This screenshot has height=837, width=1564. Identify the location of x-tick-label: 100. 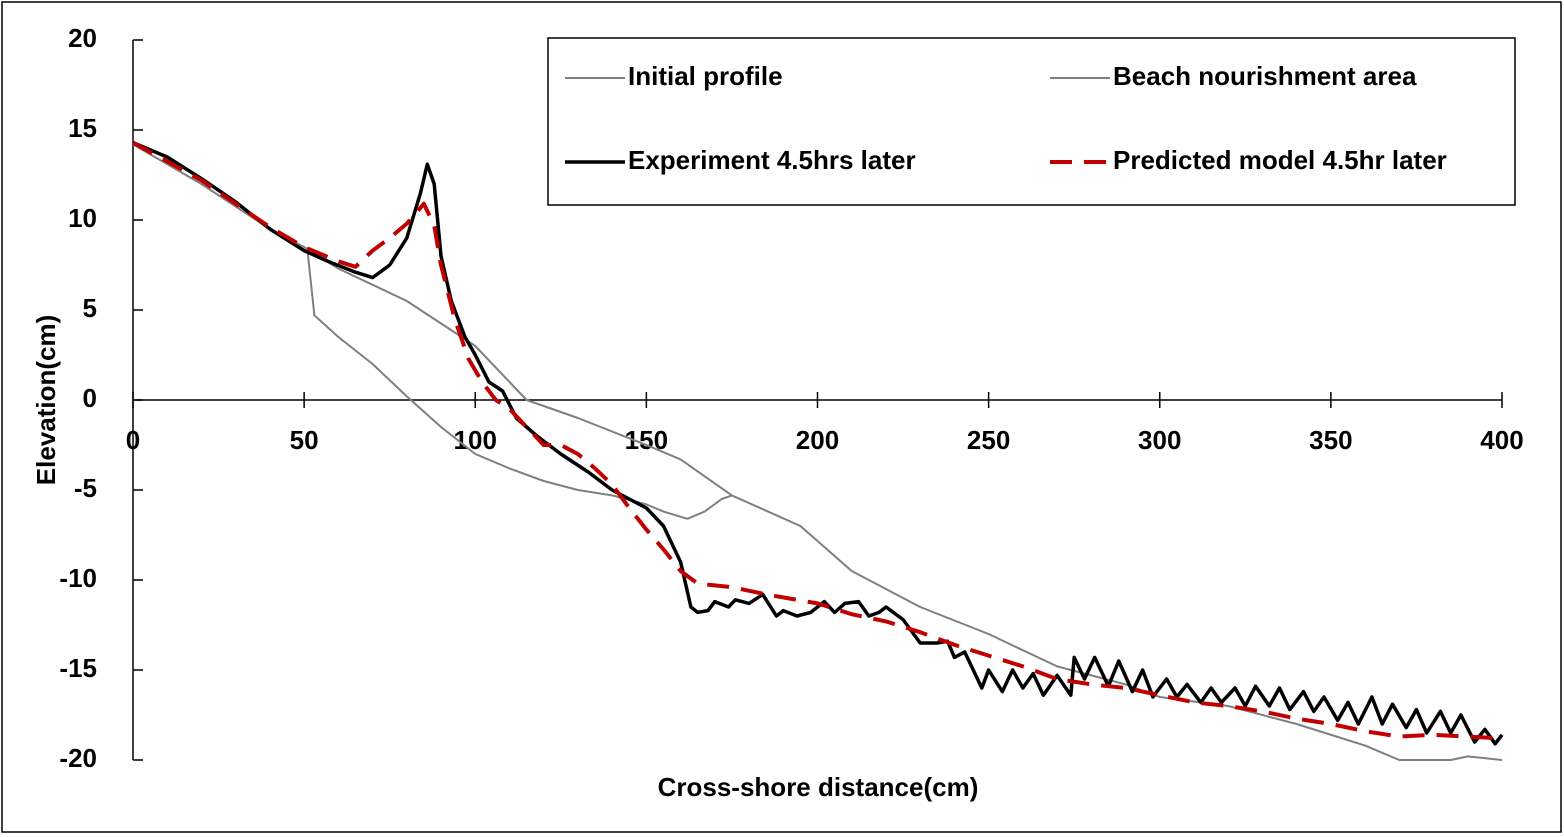
(475, 440).